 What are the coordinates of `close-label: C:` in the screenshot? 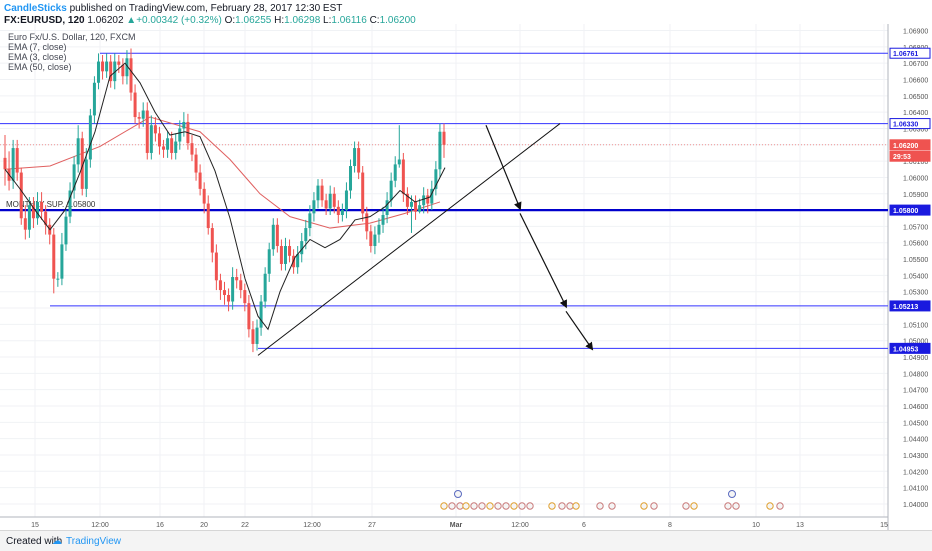 It's located at (374, 20).